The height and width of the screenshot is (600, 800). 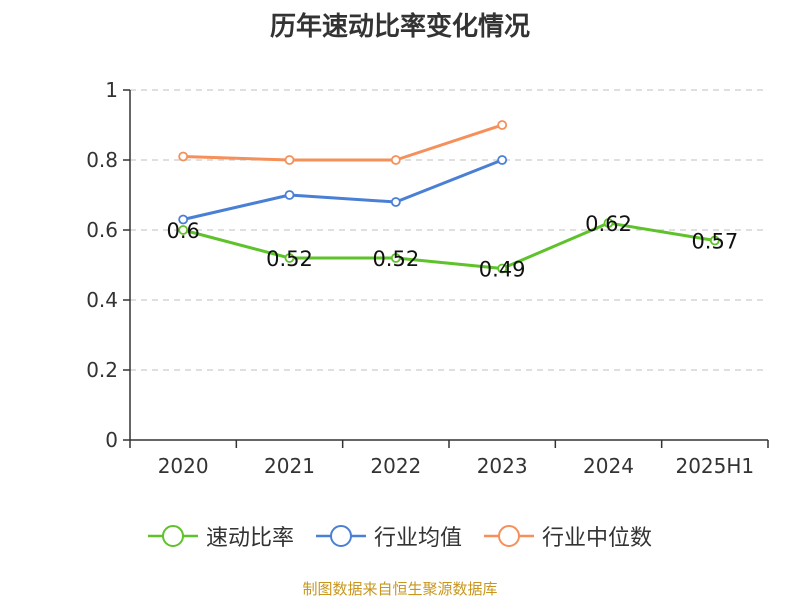 I want to click on y-tick-label: 0, so click(x=111, y=440).